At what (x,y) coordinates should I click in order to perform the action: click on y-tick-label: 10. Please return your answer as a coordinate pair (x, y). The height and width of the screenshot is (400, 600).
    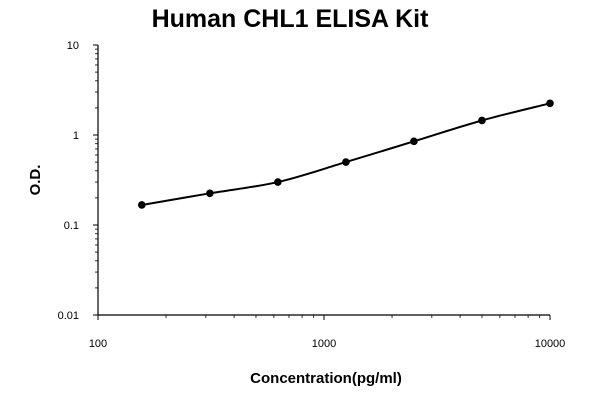
    Looking at the image, I should click on (73, 46).